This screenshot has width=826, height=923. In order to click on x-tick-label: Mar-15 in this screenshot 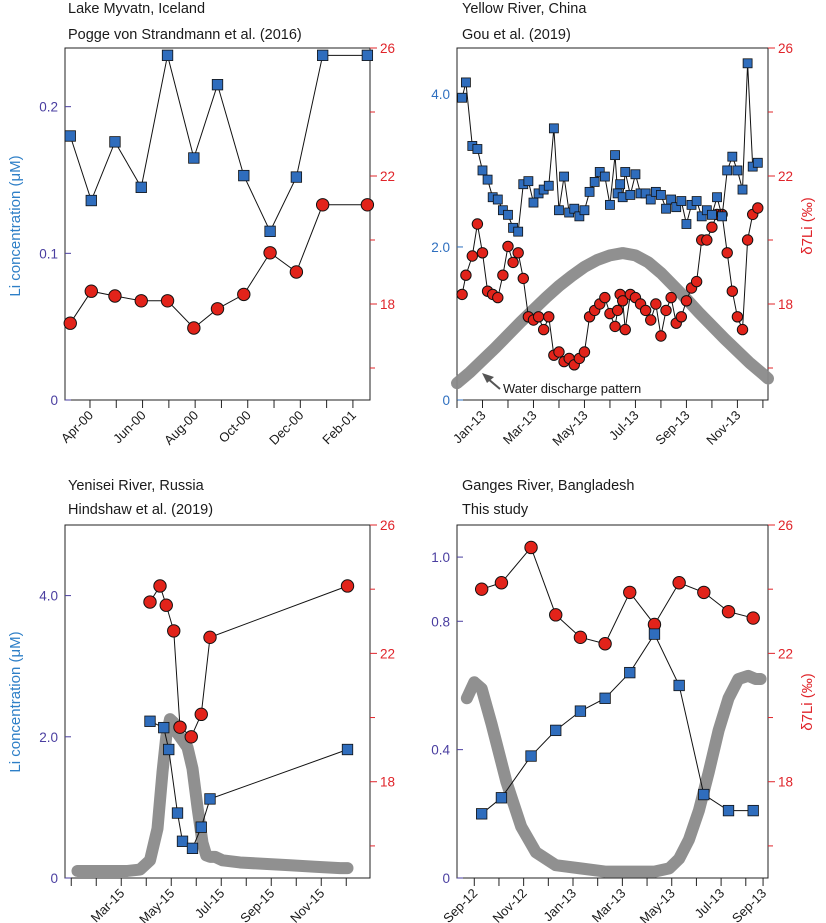, I will do `click(108, 904)`.